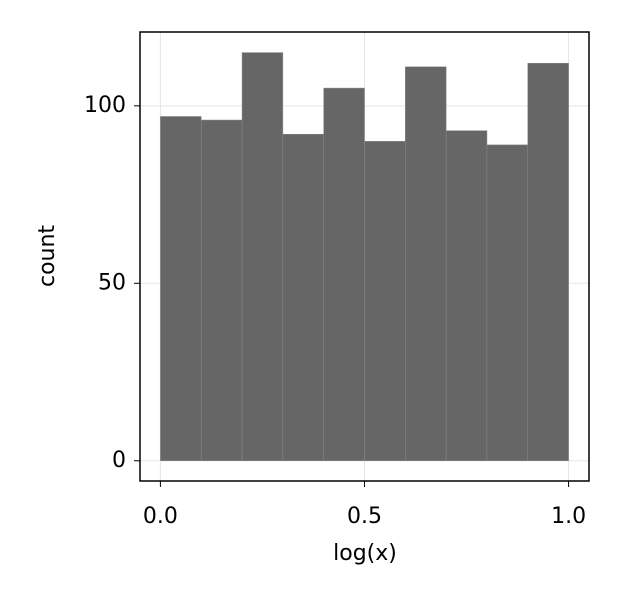 The width and height of the screenshot is (622, 604). I want to click on x-tick-label: 1.0, so click(568, 516).